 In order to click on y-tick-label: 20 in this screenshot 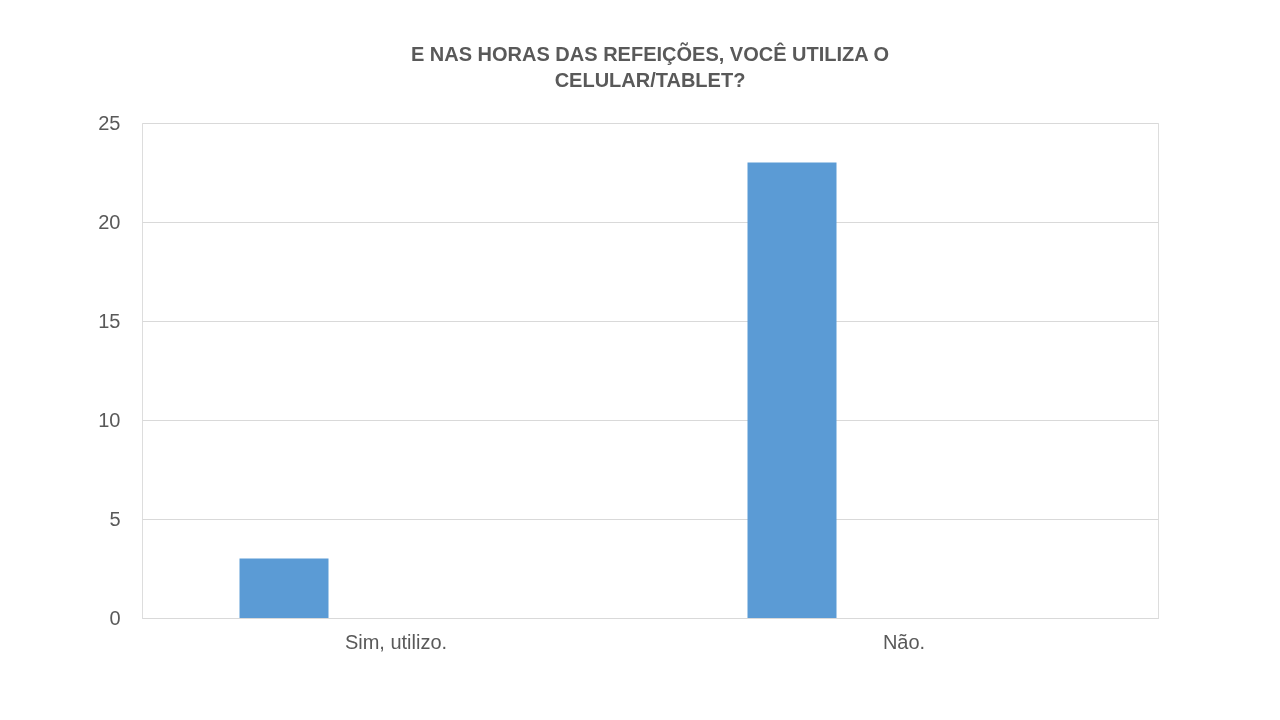, I will do `click(109, 221)`.